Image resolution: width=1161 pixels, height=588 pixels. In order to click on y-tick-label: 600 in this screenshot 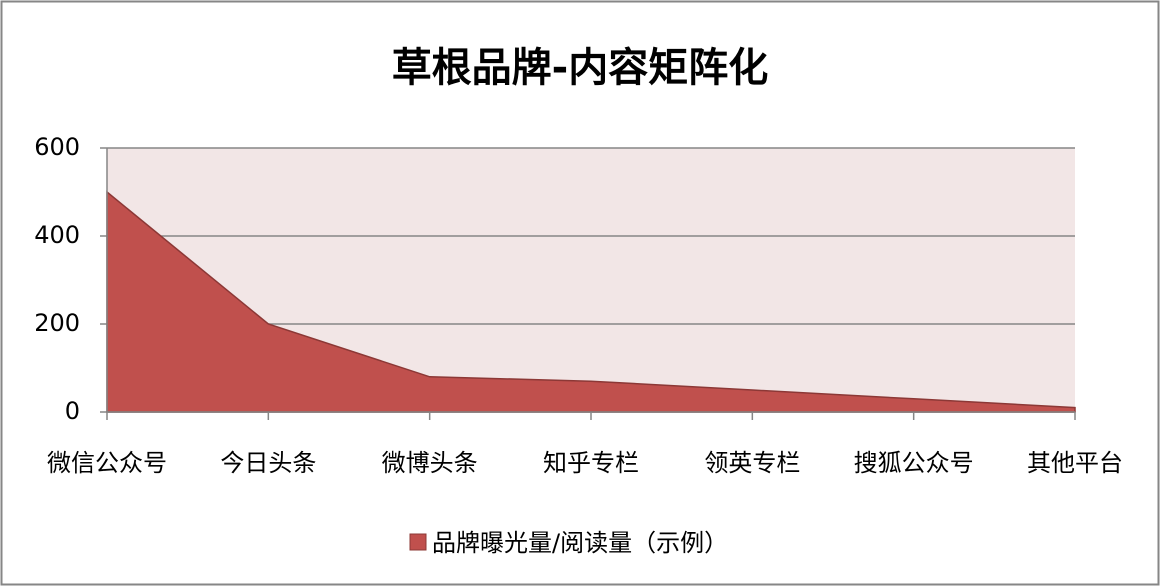, I will do `click(57, 147)`.